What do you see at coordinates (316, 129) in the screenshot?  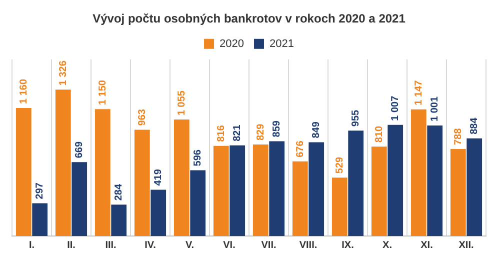 I see `data-label: 849` at bounding box center [316, 129].